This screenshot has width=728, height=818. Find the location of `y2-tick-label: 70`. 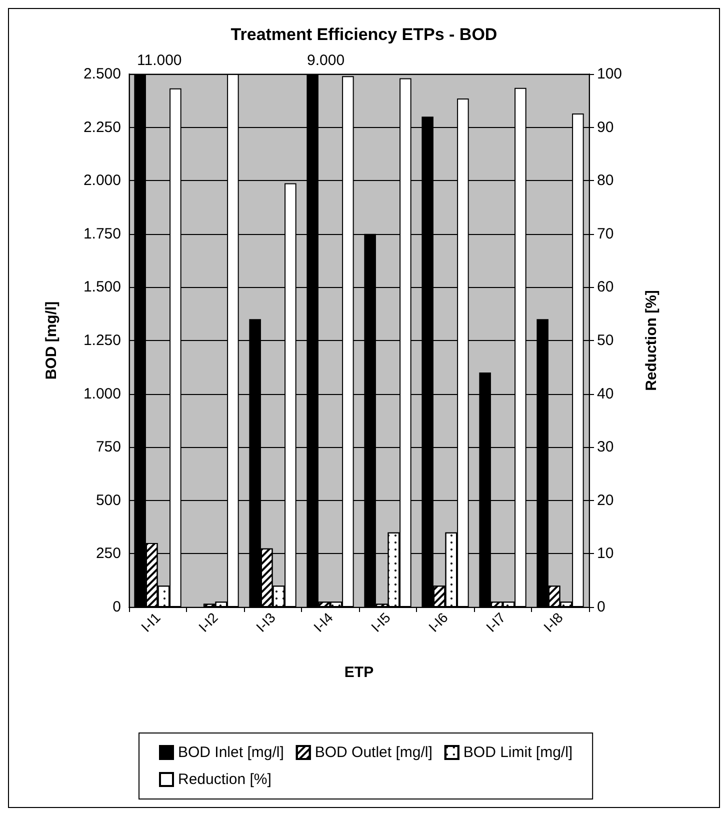

y2-tick-label: 70 is located at coordinates (605, 233).